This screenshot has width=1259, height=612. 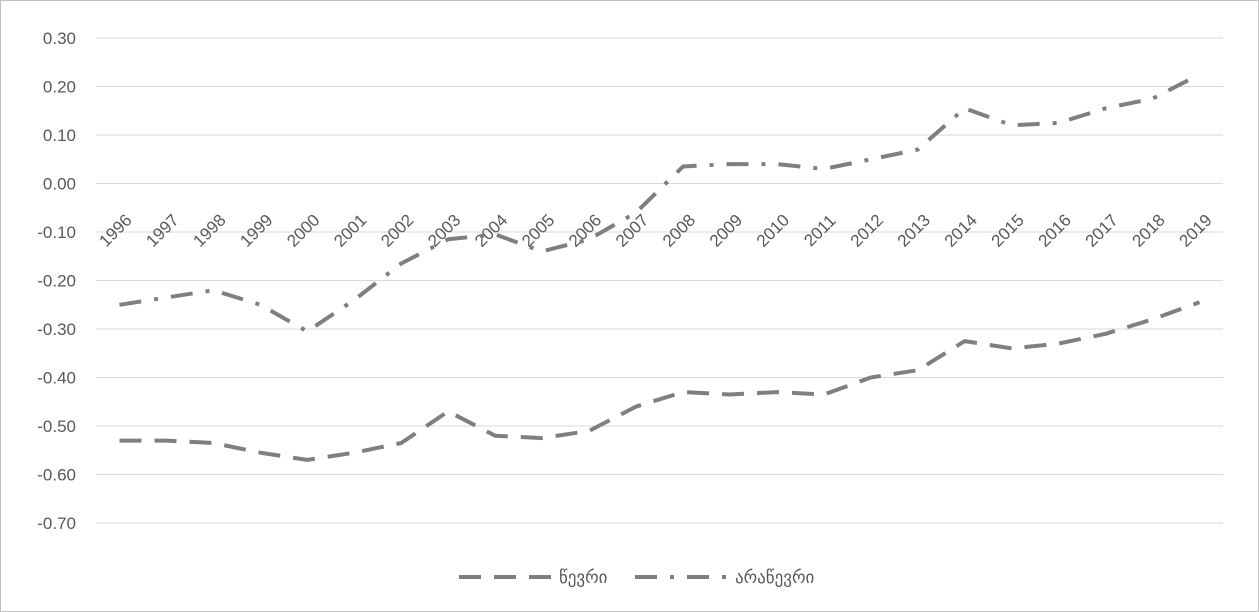 What do you see at coordinates (636, 578) in the screenshot?
I see `legend: წევრი არაწევრი` at bounding box center [636, 578].